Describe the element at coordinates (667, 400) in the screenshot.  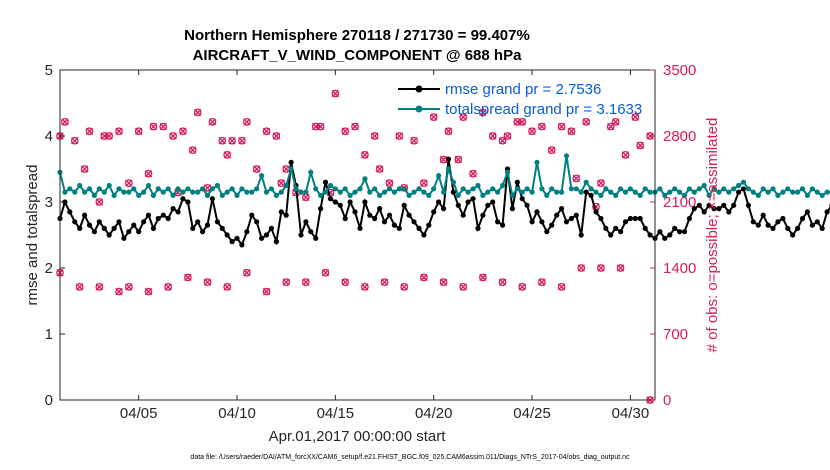
I see `y-right-tick-label: 0` at that location.